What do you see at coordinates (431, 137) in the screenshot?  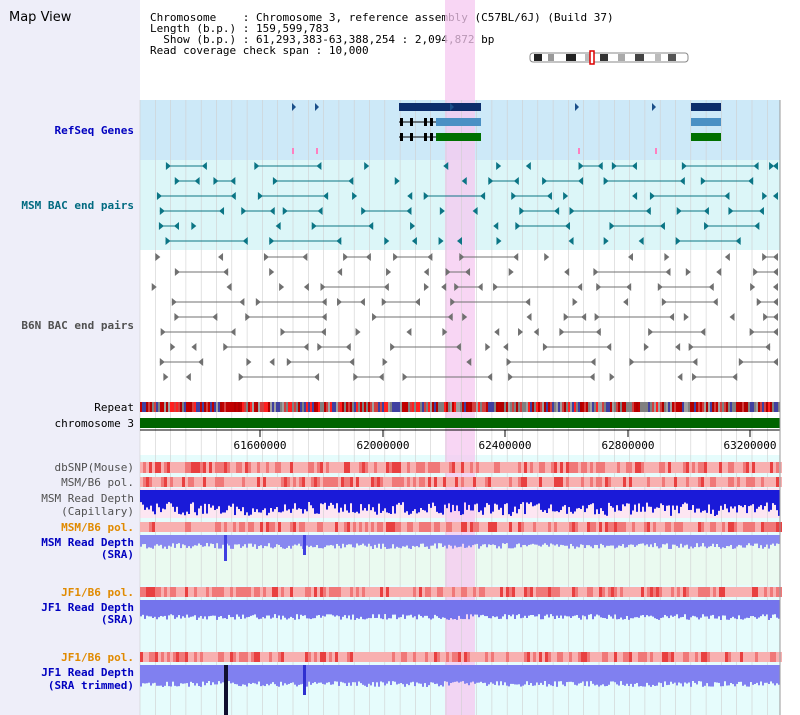 I see `gene-exon` at bounding box center [431, 137].